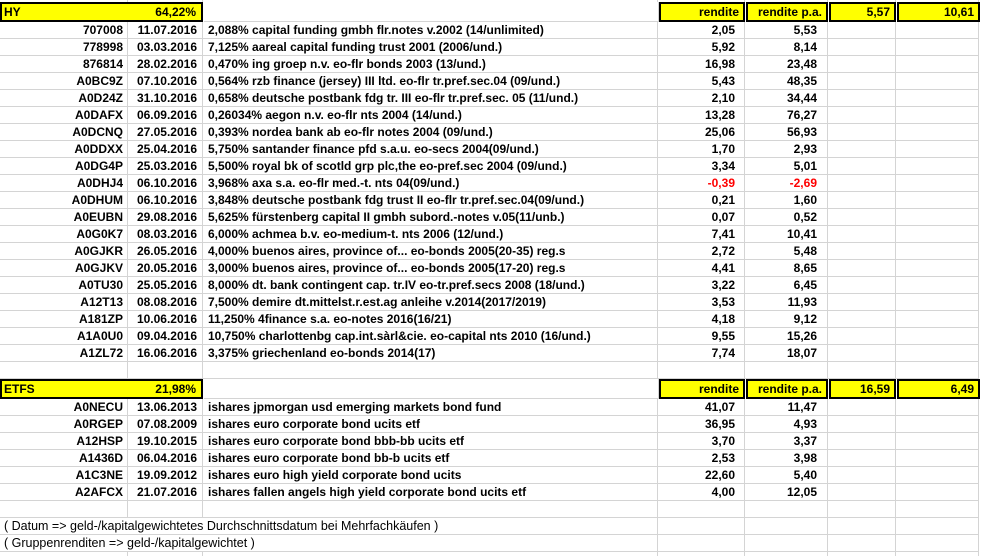 The width and height of the screenshot is (982, 556). I want to click on etfs-total-rendite-cell: 16,59, so click(862, 389).